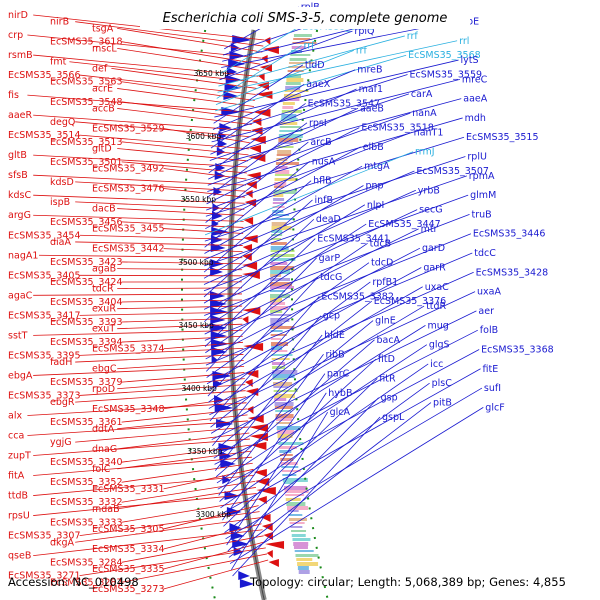 Image resolution: width=600 pixels, height=600 pixels. I want to click on gene-label: EcSMS35_3273, so click(128, 589).